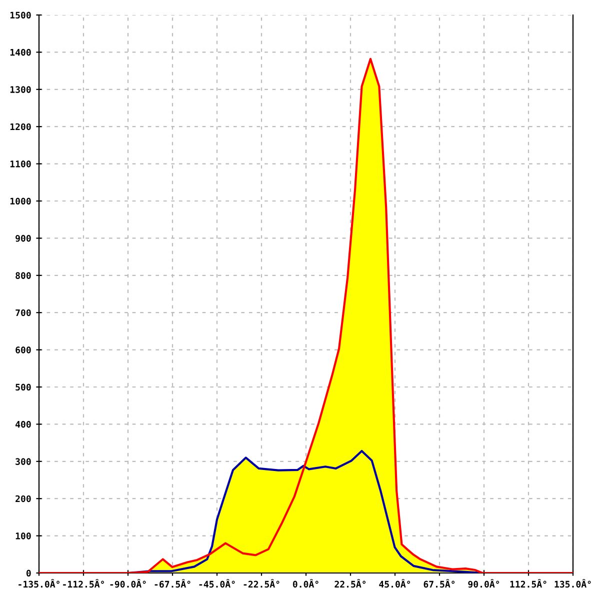  What do you see at coordinates (305, 583) in the screenshot?
I see `x-tick-label: 0.0Â°` at bounding box center [305, 583].